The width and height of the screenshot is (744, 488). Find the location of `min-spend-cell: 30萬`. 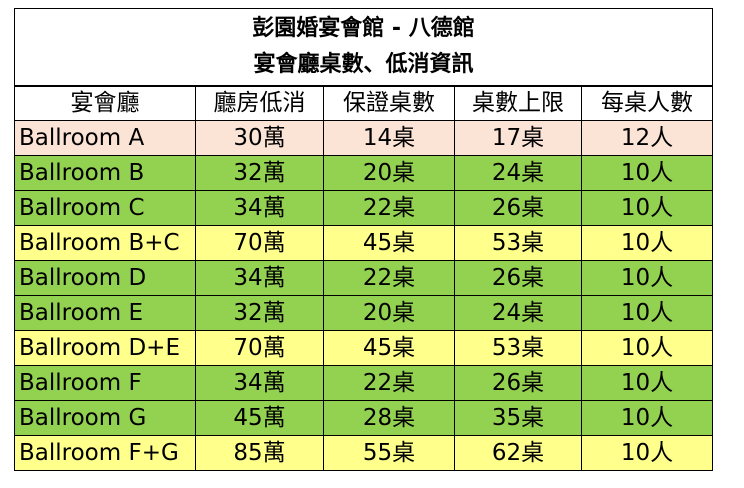

min-spend-cell: 30萬 is located at coordinates (259, 138).